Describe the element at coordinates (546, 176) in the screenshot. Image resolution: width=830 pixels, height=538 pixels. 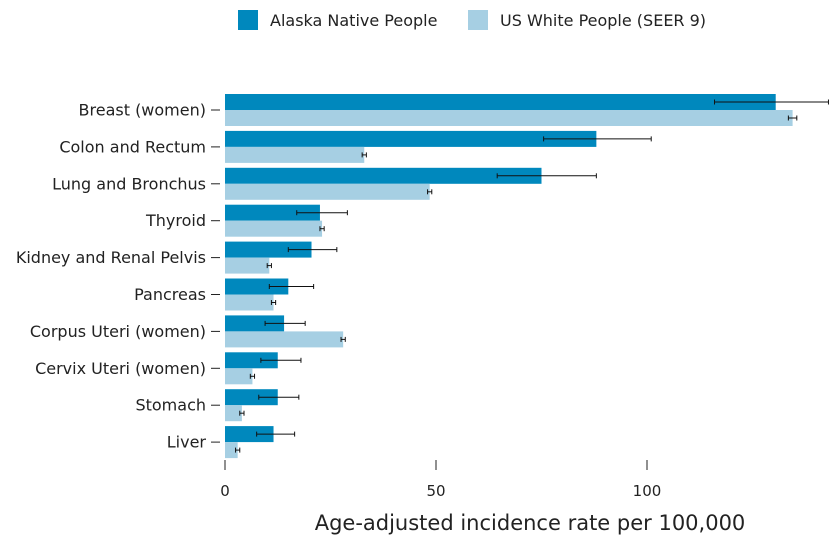
I see `error-bar-lung-and-bronchus-alaska-native-people` at that location.